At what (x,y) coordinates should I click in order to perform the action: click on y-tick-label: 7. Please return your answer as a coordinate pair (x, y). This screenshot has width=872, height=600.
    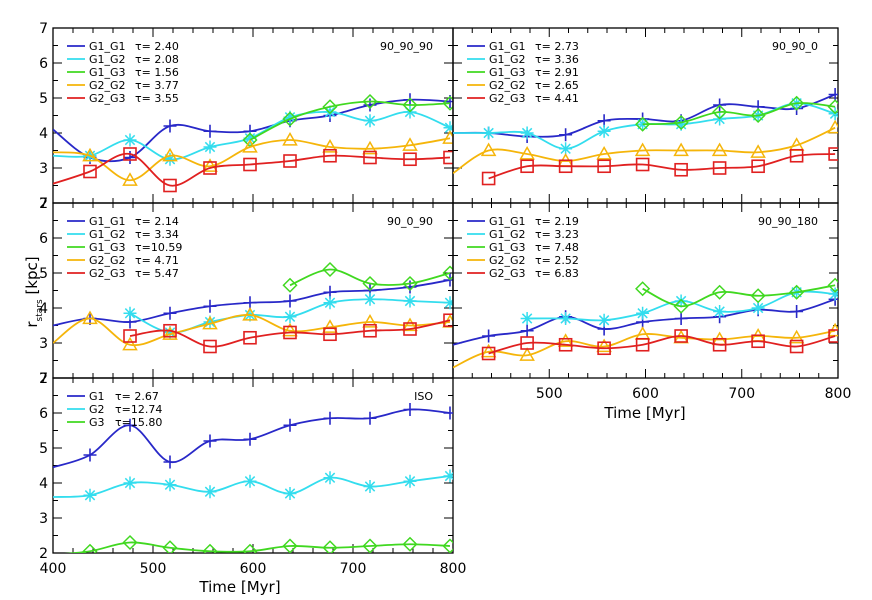
    Looking at the image, I should click on (43, 379).